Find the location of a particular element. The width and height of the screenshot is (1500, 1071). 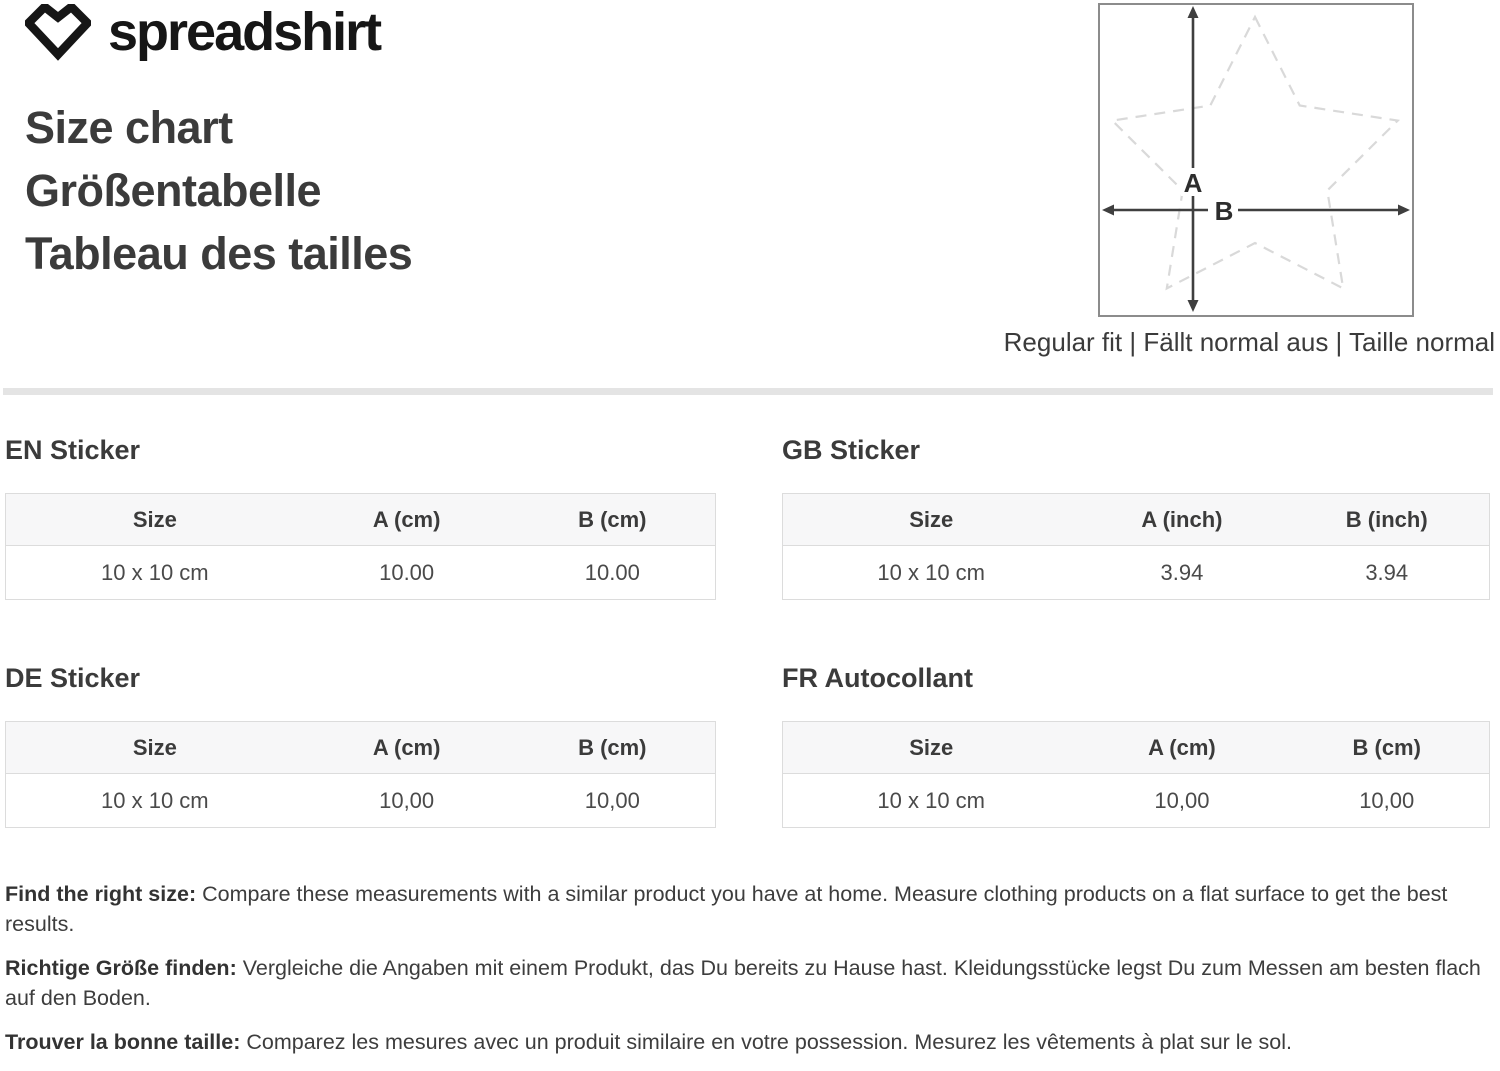

table-title: FR Autocollant is located at coordinates (877, 678).